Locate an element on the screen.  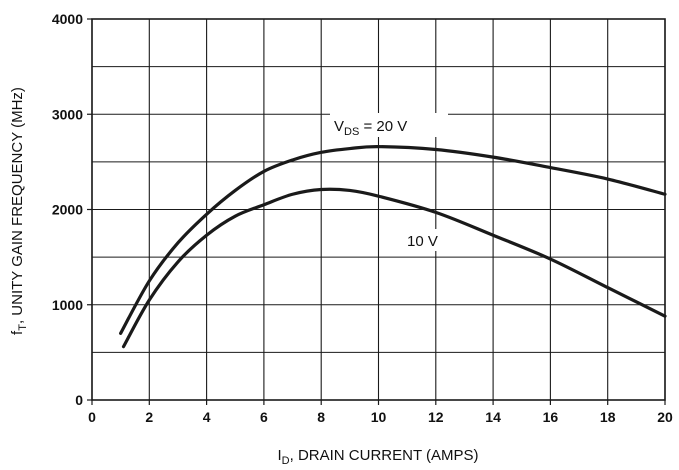
y-tick-label: 2000 is located at coordinates (67, 210).